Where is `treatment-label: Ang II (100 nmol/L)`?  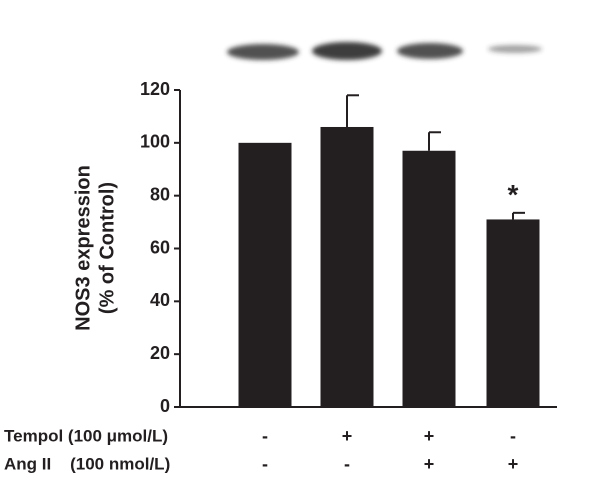 treatment-label: Ang II (100 nmol/L) is located at coordinates (87, 463).